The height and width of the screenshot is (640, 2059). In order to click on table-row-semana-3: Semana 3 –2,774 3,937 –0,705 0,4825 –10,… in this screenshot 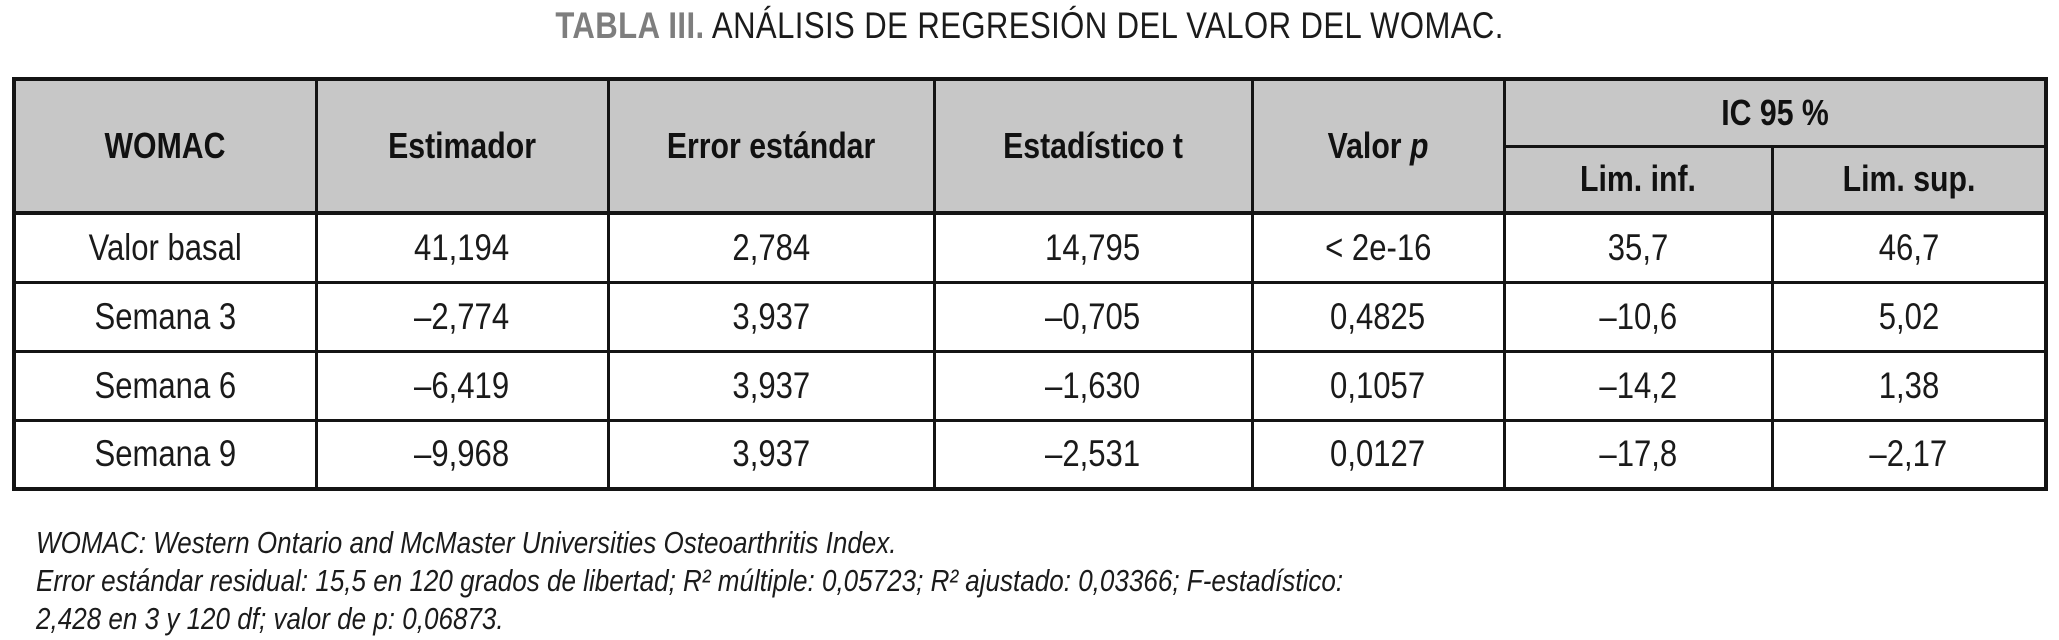, I will do `click(1030, 316)`.